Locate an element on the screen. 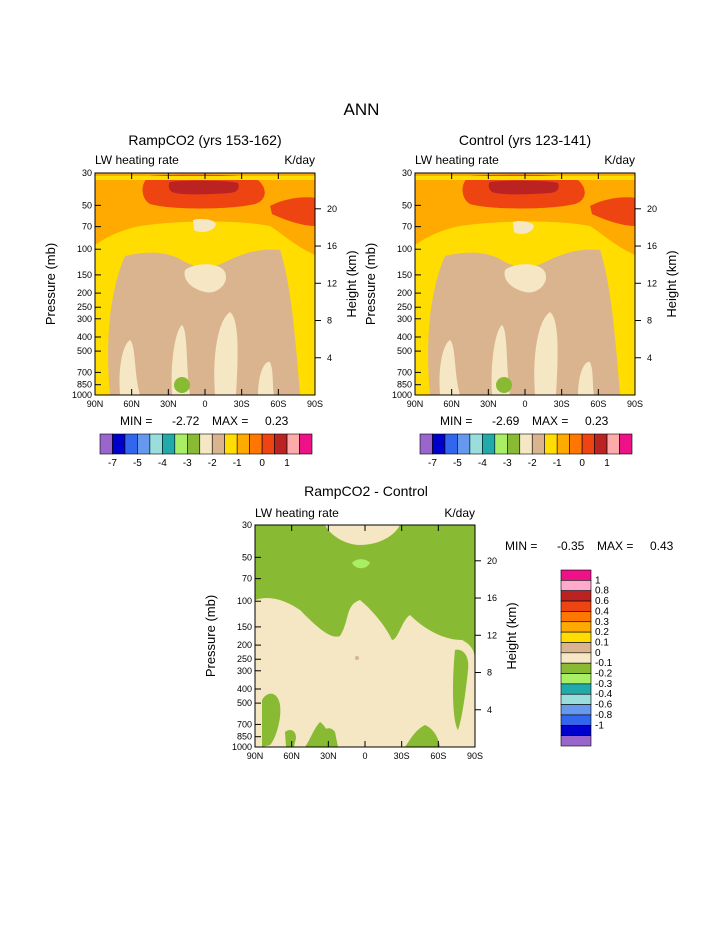 The height and width of the screenshot is (935, 723). min-value: -2.69 is located at coordinates (506, 421).